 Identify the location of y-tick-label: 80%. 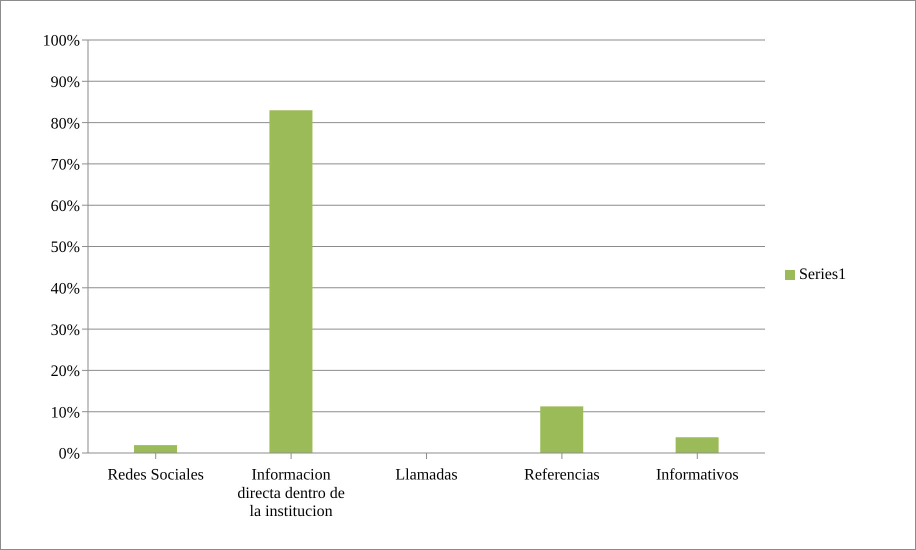
(65, 123).